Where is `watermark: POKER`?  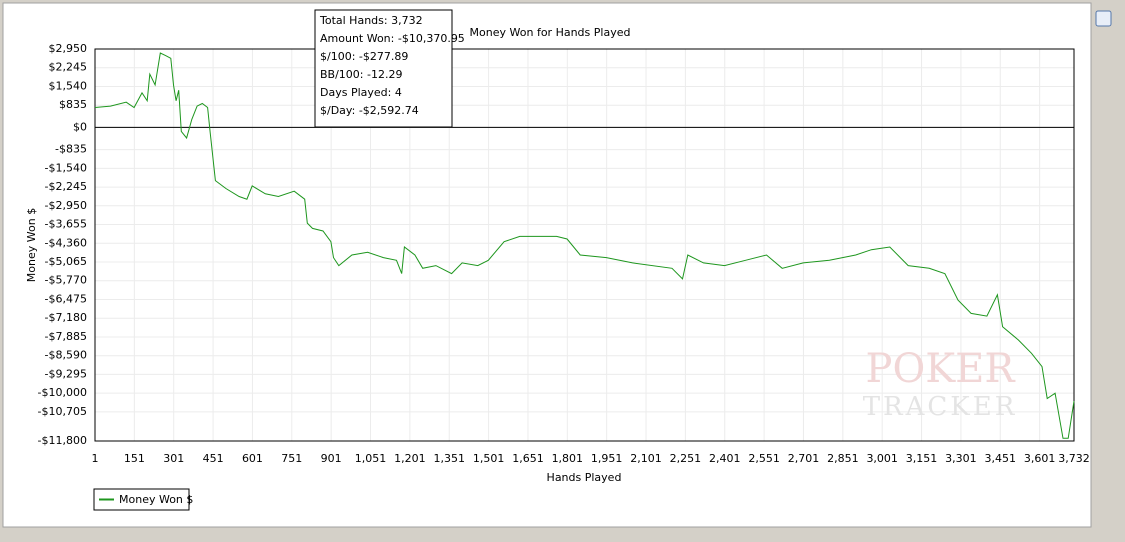
watermark: POKER is located at coordinates (941, 369).